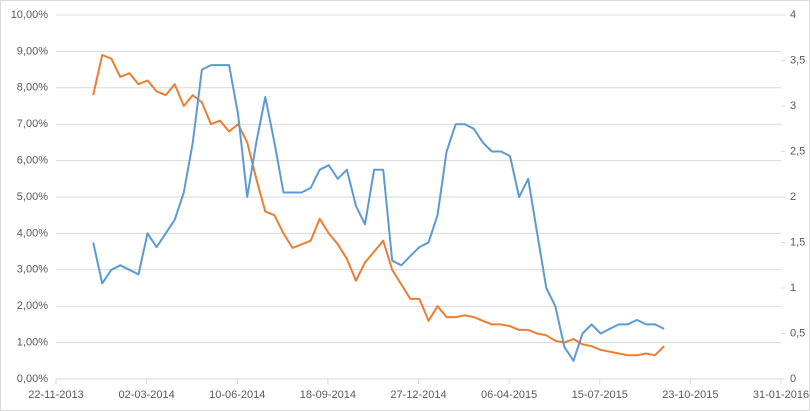 Image resolution: width=810 pixels, height=411 pixels. I want to click on y-tick-label: 8,00%, so click(32, 88).